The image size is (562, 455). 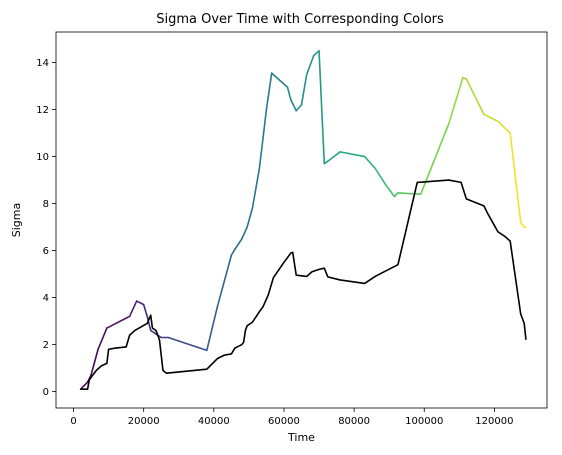 What do you see at coordinates (42, 157) in the screenshot?
I see `y-tick-label: 10` at bounding box center [42, 157].